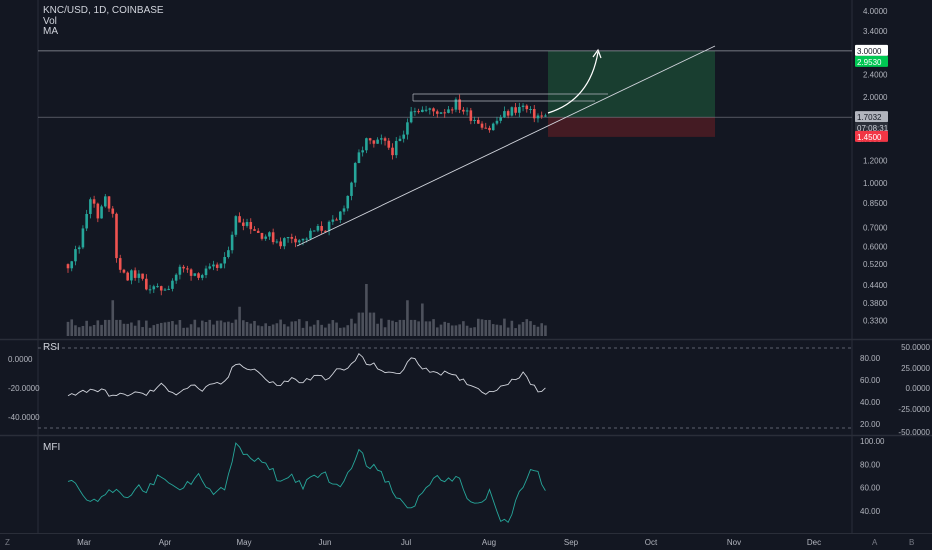 The image size is (932, 550). Describe the element at coordinates (51, 347) in the screenshot. I see `rsi-legend: RSI` at that location.